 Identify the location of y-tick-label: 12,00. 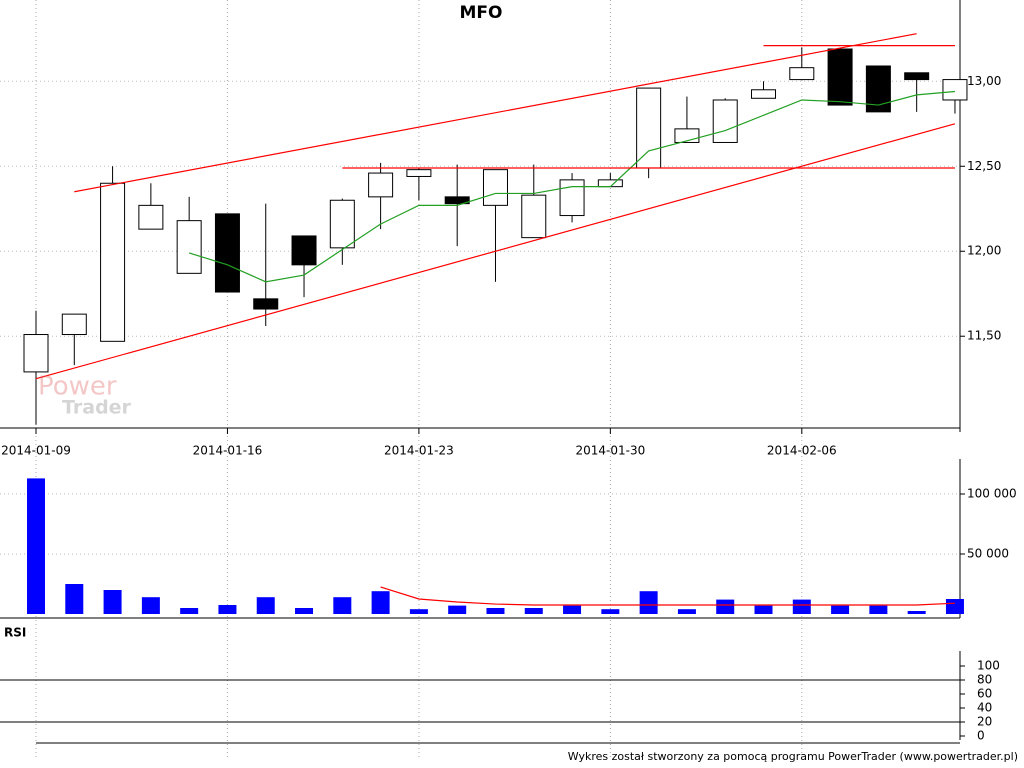
(984, 251).